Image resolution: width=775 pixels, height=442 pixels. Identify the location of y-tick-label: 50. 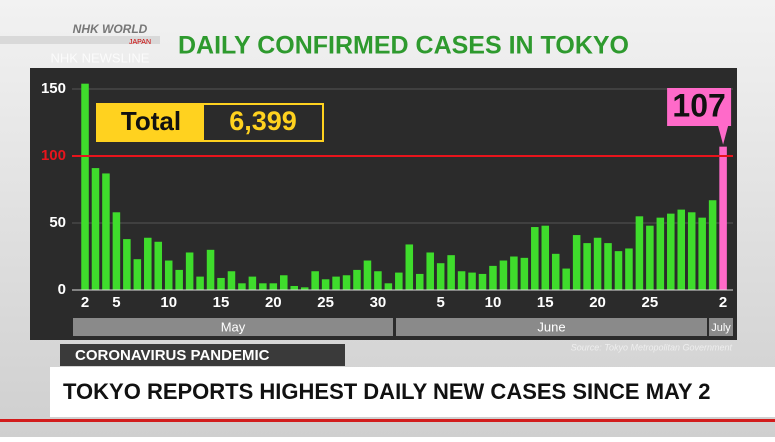
(57, 222).